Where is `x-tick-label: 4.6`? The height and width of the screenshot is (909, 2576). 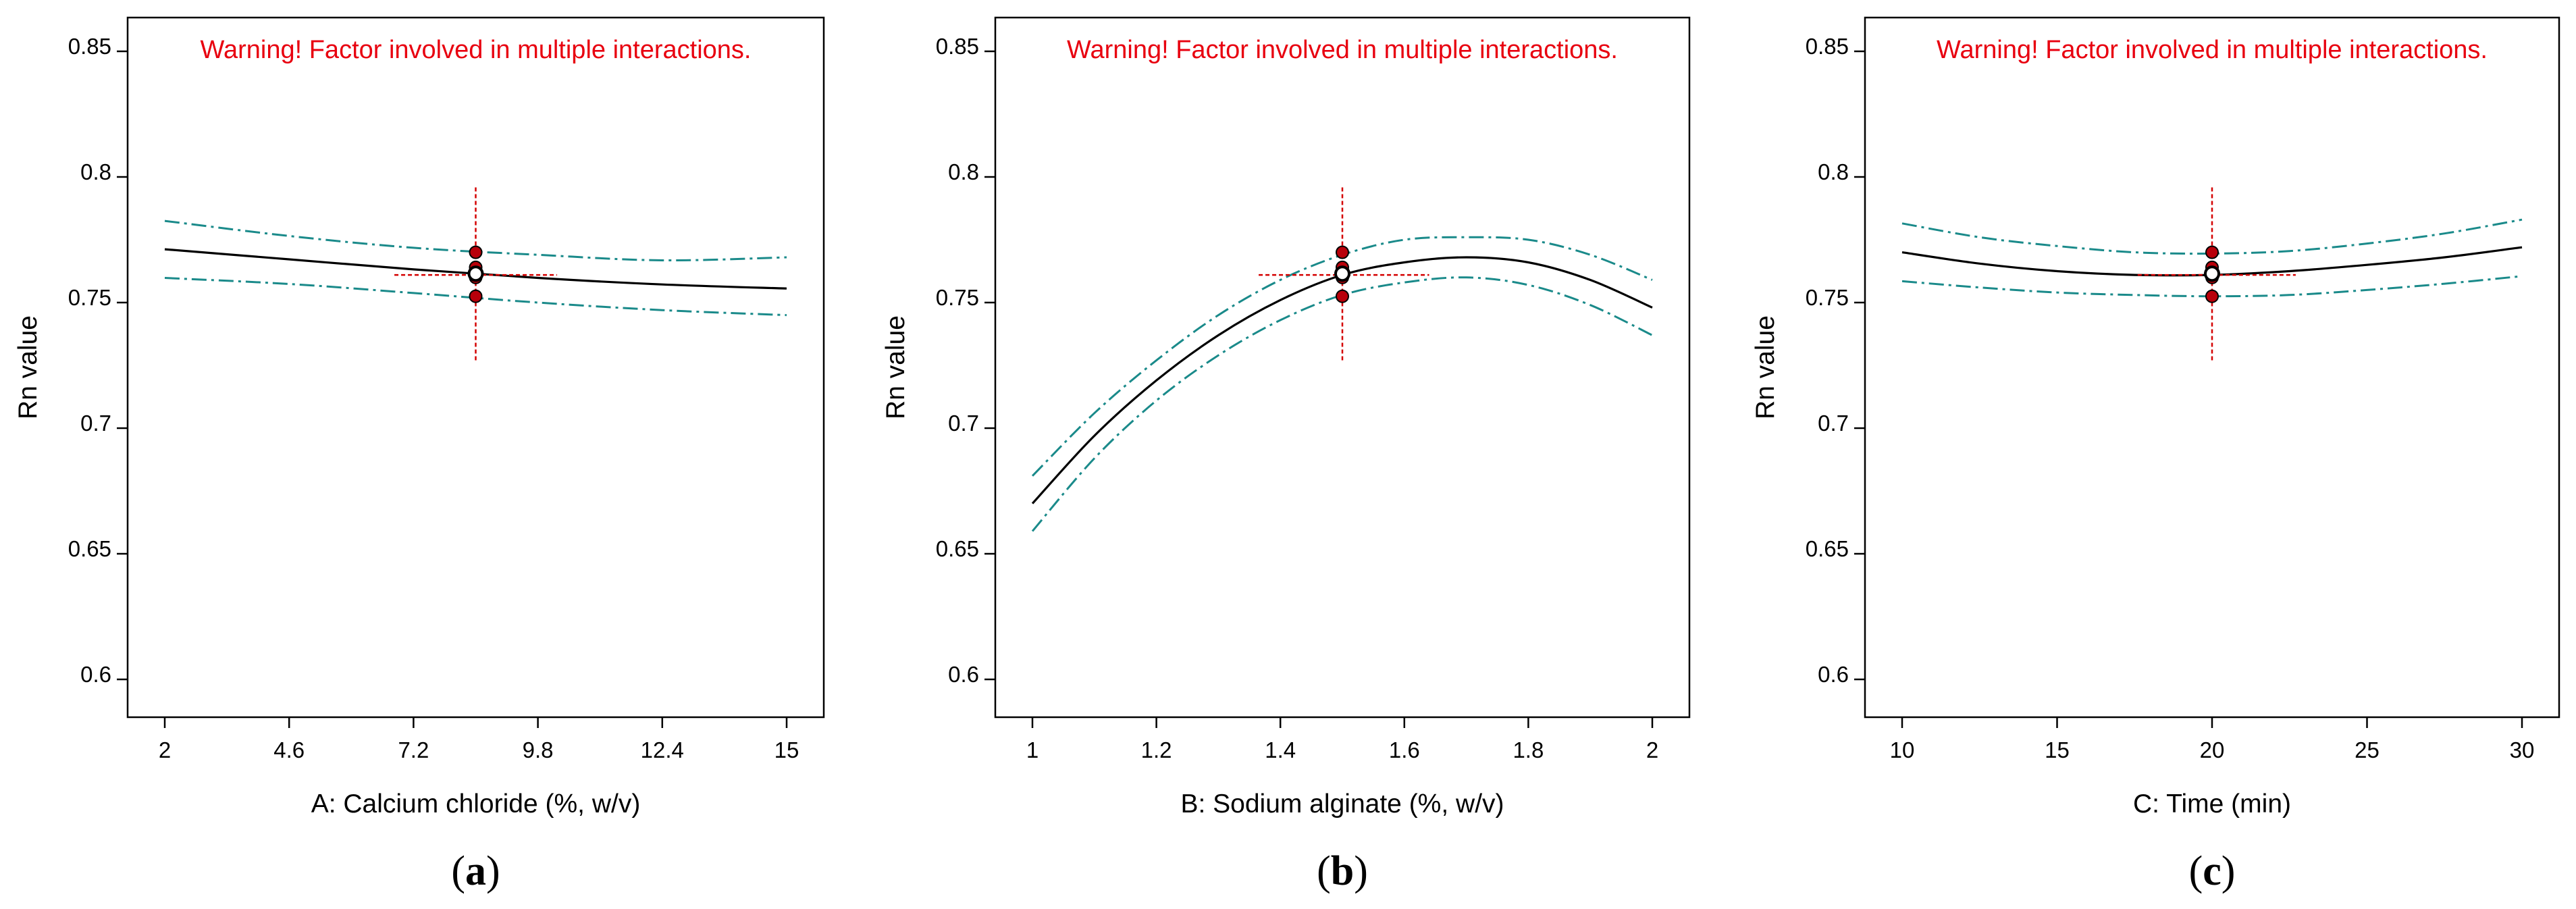
x-tick-label: 4.6 is located at coordinates (289, 750).